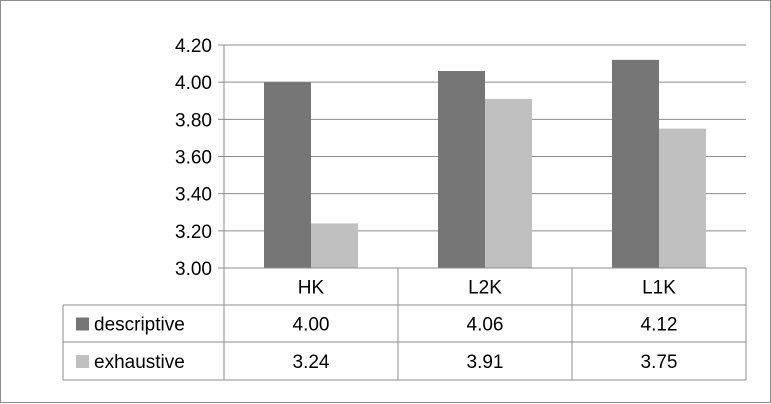 The height and width of the screenshot is (404, 771). Describe the element at coordinates (193, 83) in the screenshot. I see `y-tick-label: 4.00` at that location.